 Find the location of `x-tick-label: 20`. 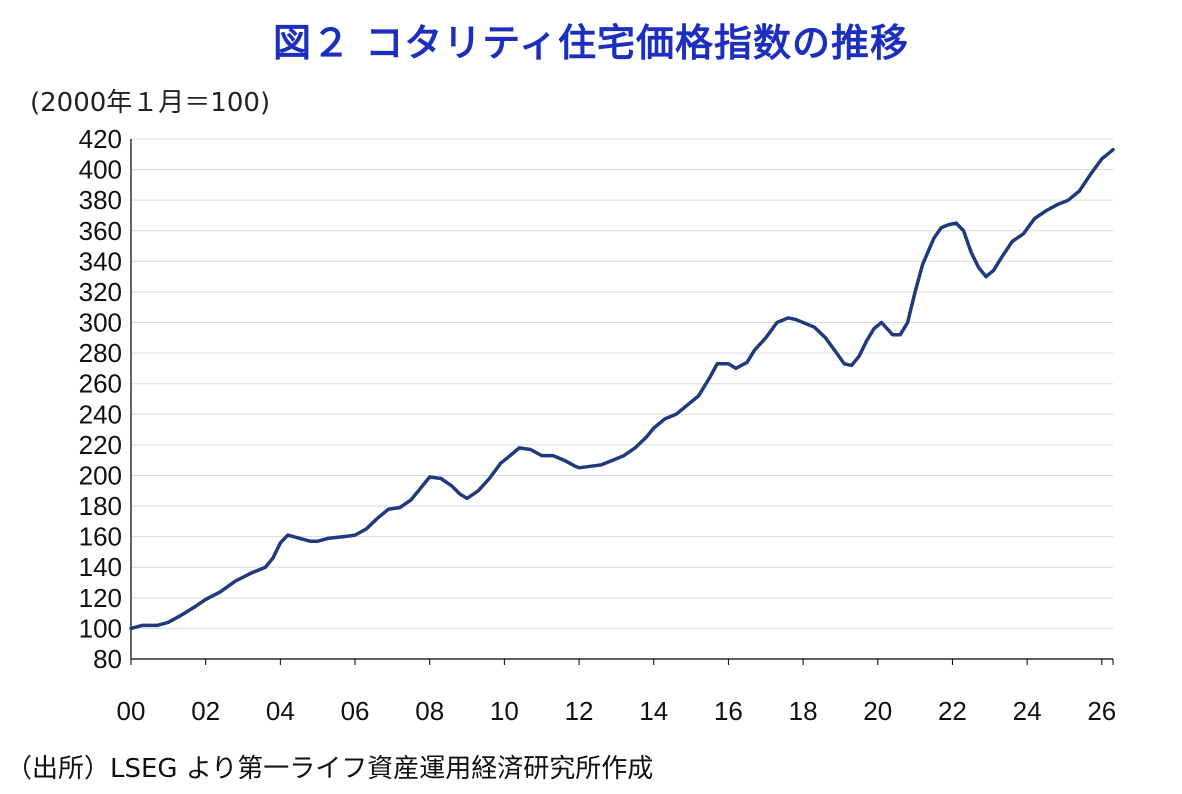

x-tick-label: 20 is located at coordinates (877, 711).